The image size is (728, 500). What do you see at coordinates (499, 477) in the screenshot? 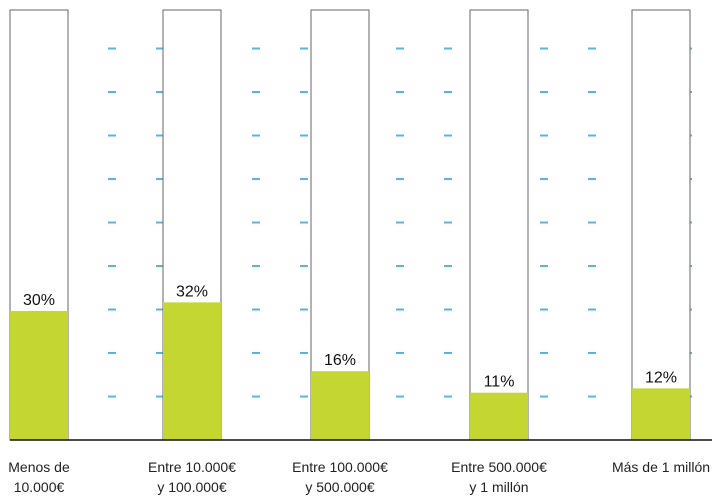
I see `category-label: Entre 500.000€ y 1 millón` at bounding box center [499, 477].